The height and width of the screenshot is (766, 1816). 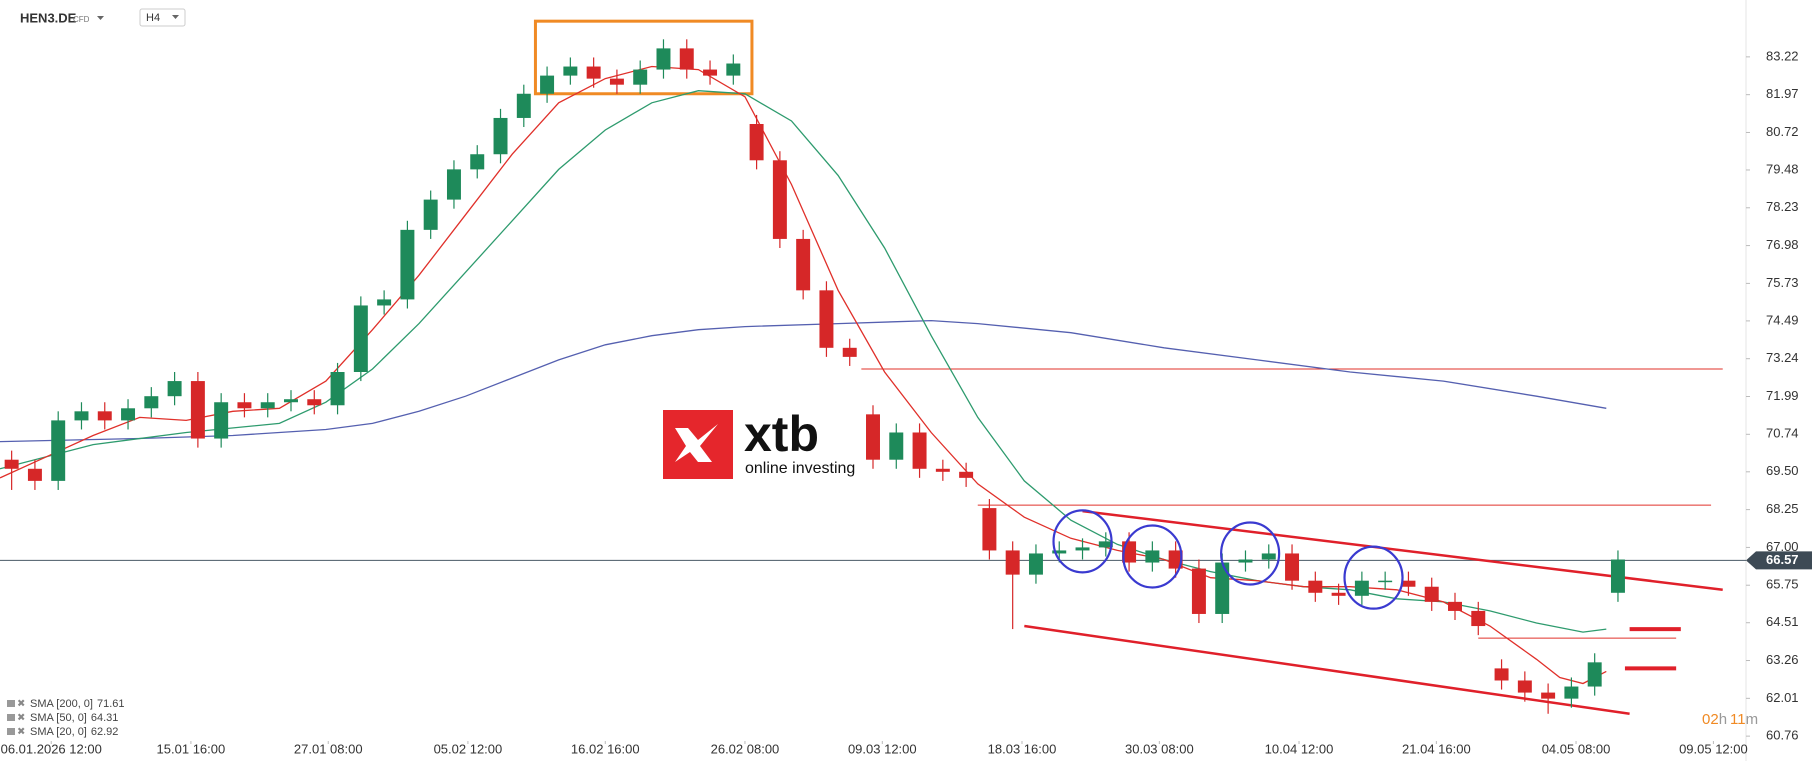 I want to click on y-tick-label: 67.00, so click(x=1782, y=546).